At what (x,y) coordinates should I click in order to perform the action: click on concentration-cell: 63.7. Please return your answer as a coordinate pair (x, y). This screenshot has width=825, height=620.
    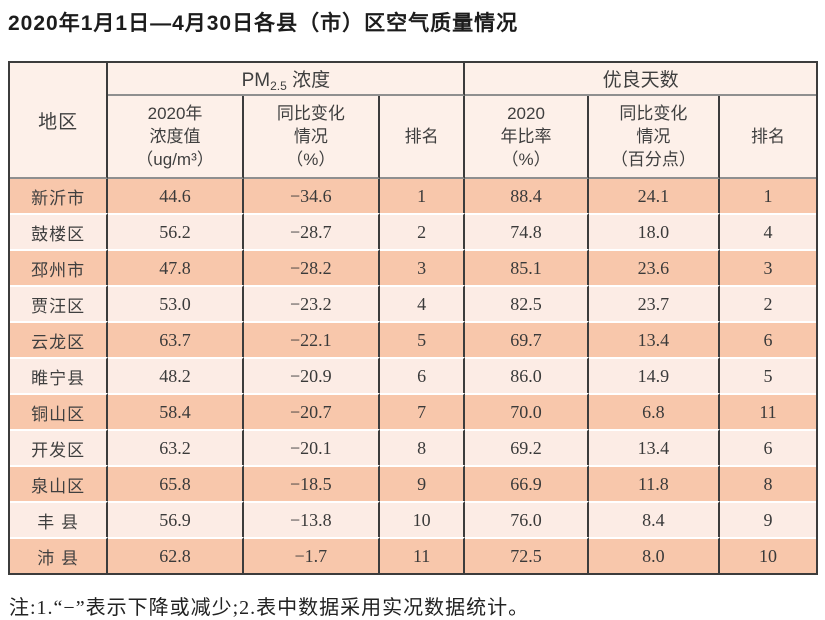
    Looking at the image, I should click on (176, 339).